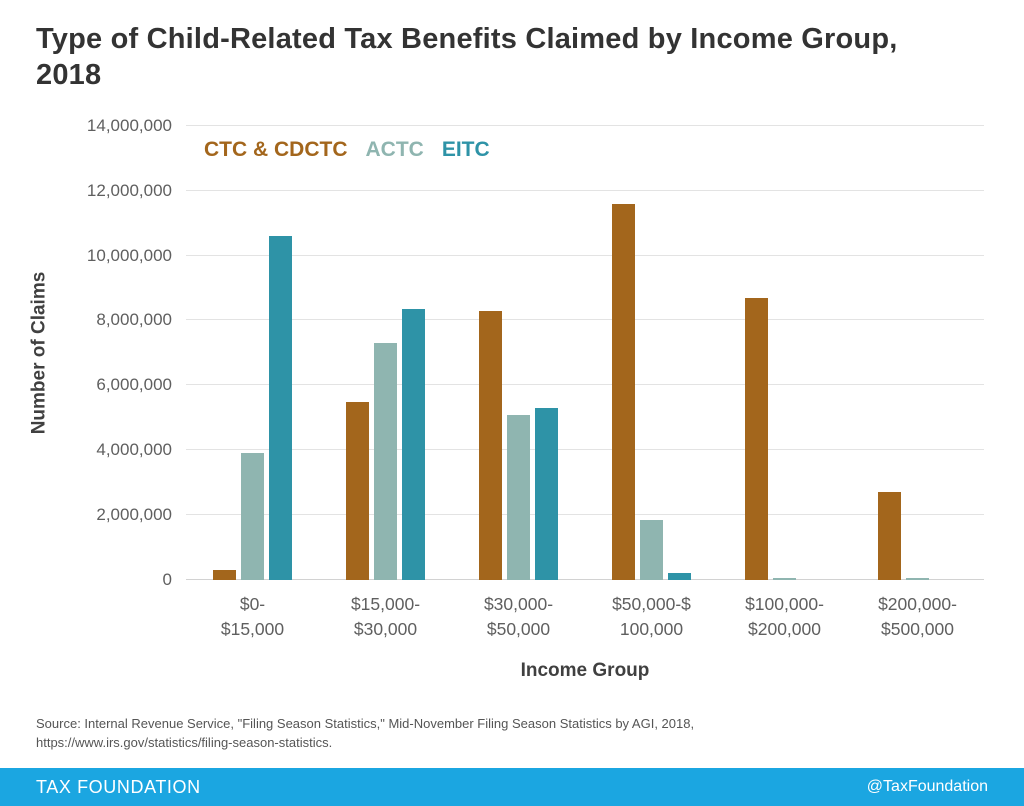 This screenshot has height=806, width=1024. Describe the element at coordinates (134, 450) in the screenshot. I see `y-tick-label: 4,000,000` at that location.